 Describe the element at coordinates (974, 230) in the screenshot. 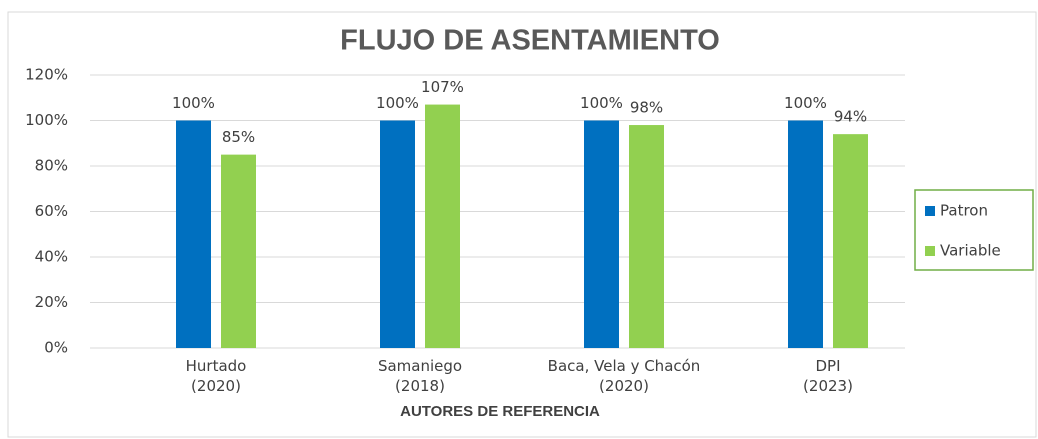

I see `legend-box` at that location.